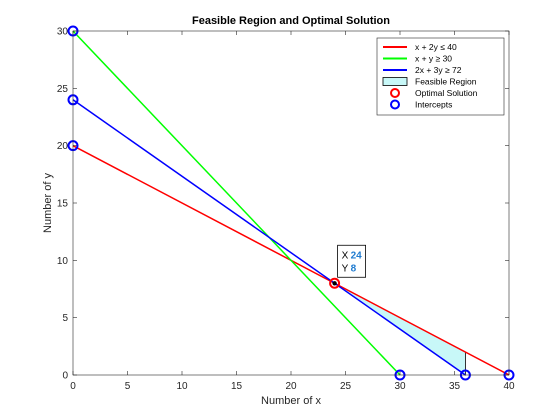  What do you see at coordinates (128, 386) in the screenshot?
I see `x-tick-label: 5` at bounding box center [128, 386].